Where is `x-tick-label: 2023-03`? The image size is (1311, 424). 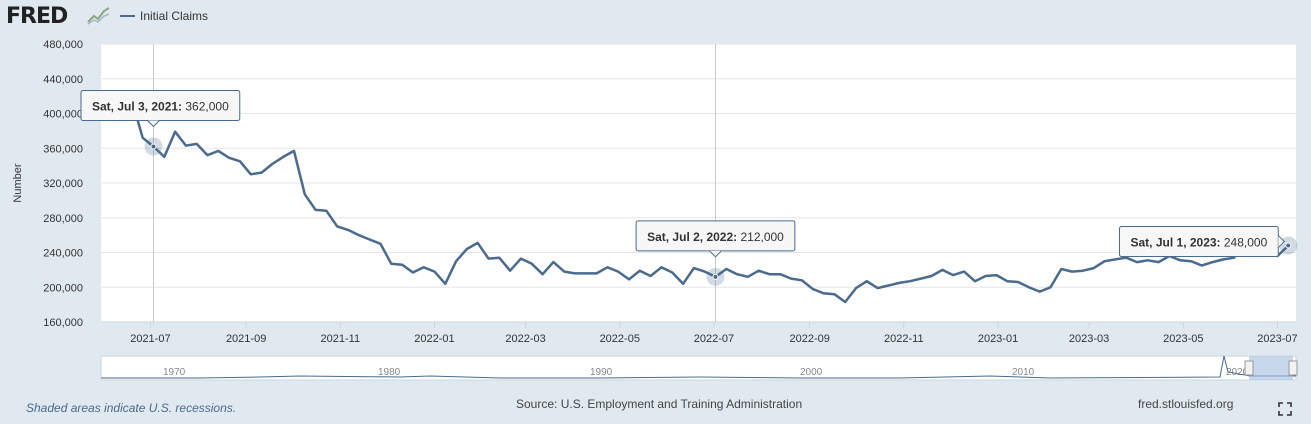
x-tick-label: 2023-03 is located at coordinates (1089, 339).